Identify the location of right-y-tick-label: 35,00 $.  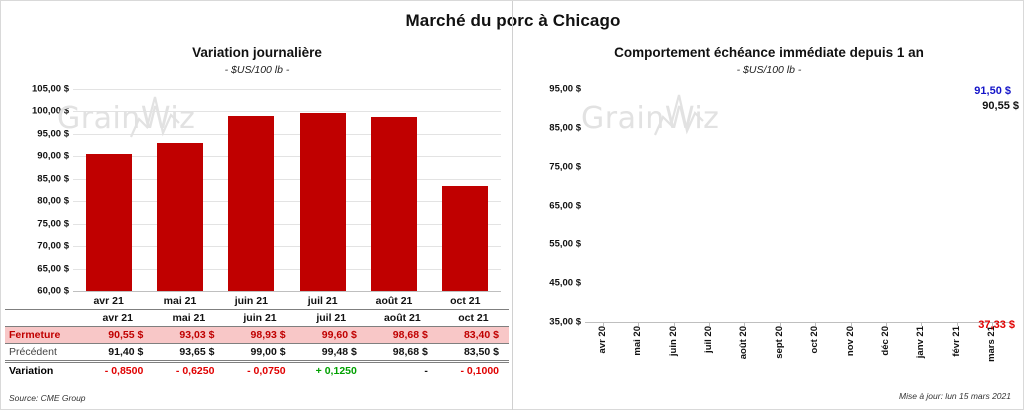
(565, 322).